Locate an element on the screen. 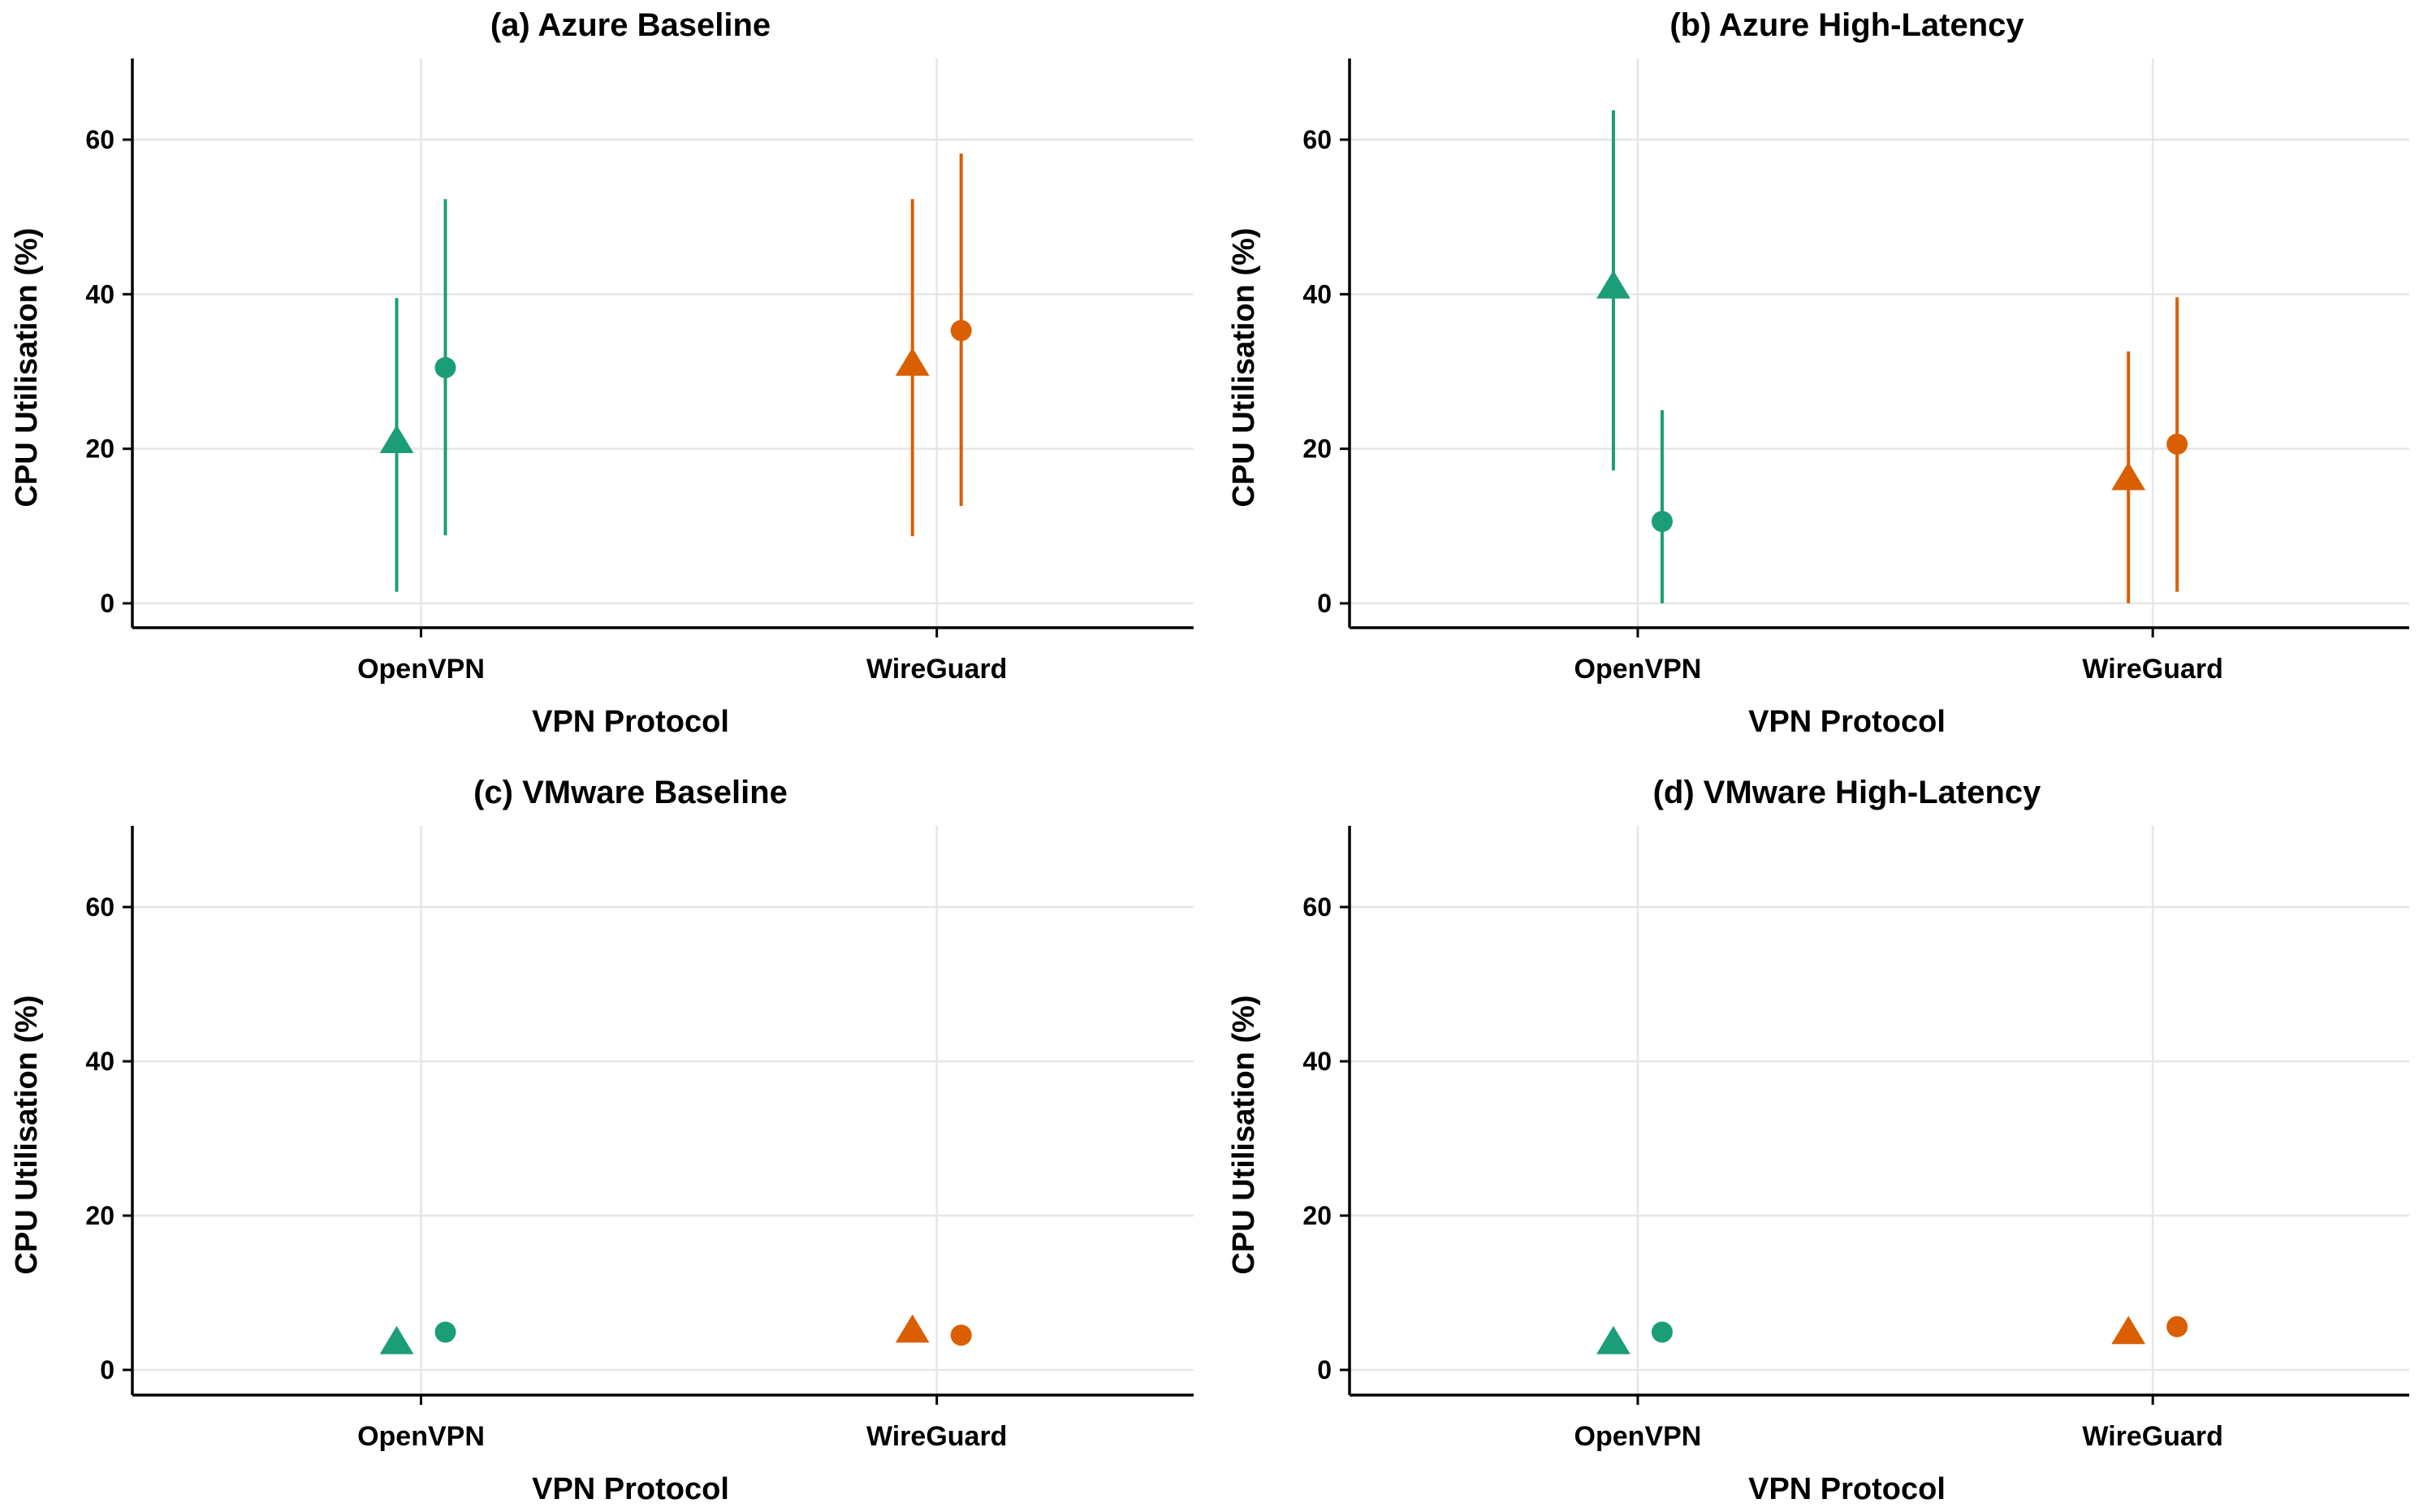 Image resolution: width=2423 pixels, height=1512 pixels. panel-title: (b) Azure High-Latency is located at coordinates (1846, 25).